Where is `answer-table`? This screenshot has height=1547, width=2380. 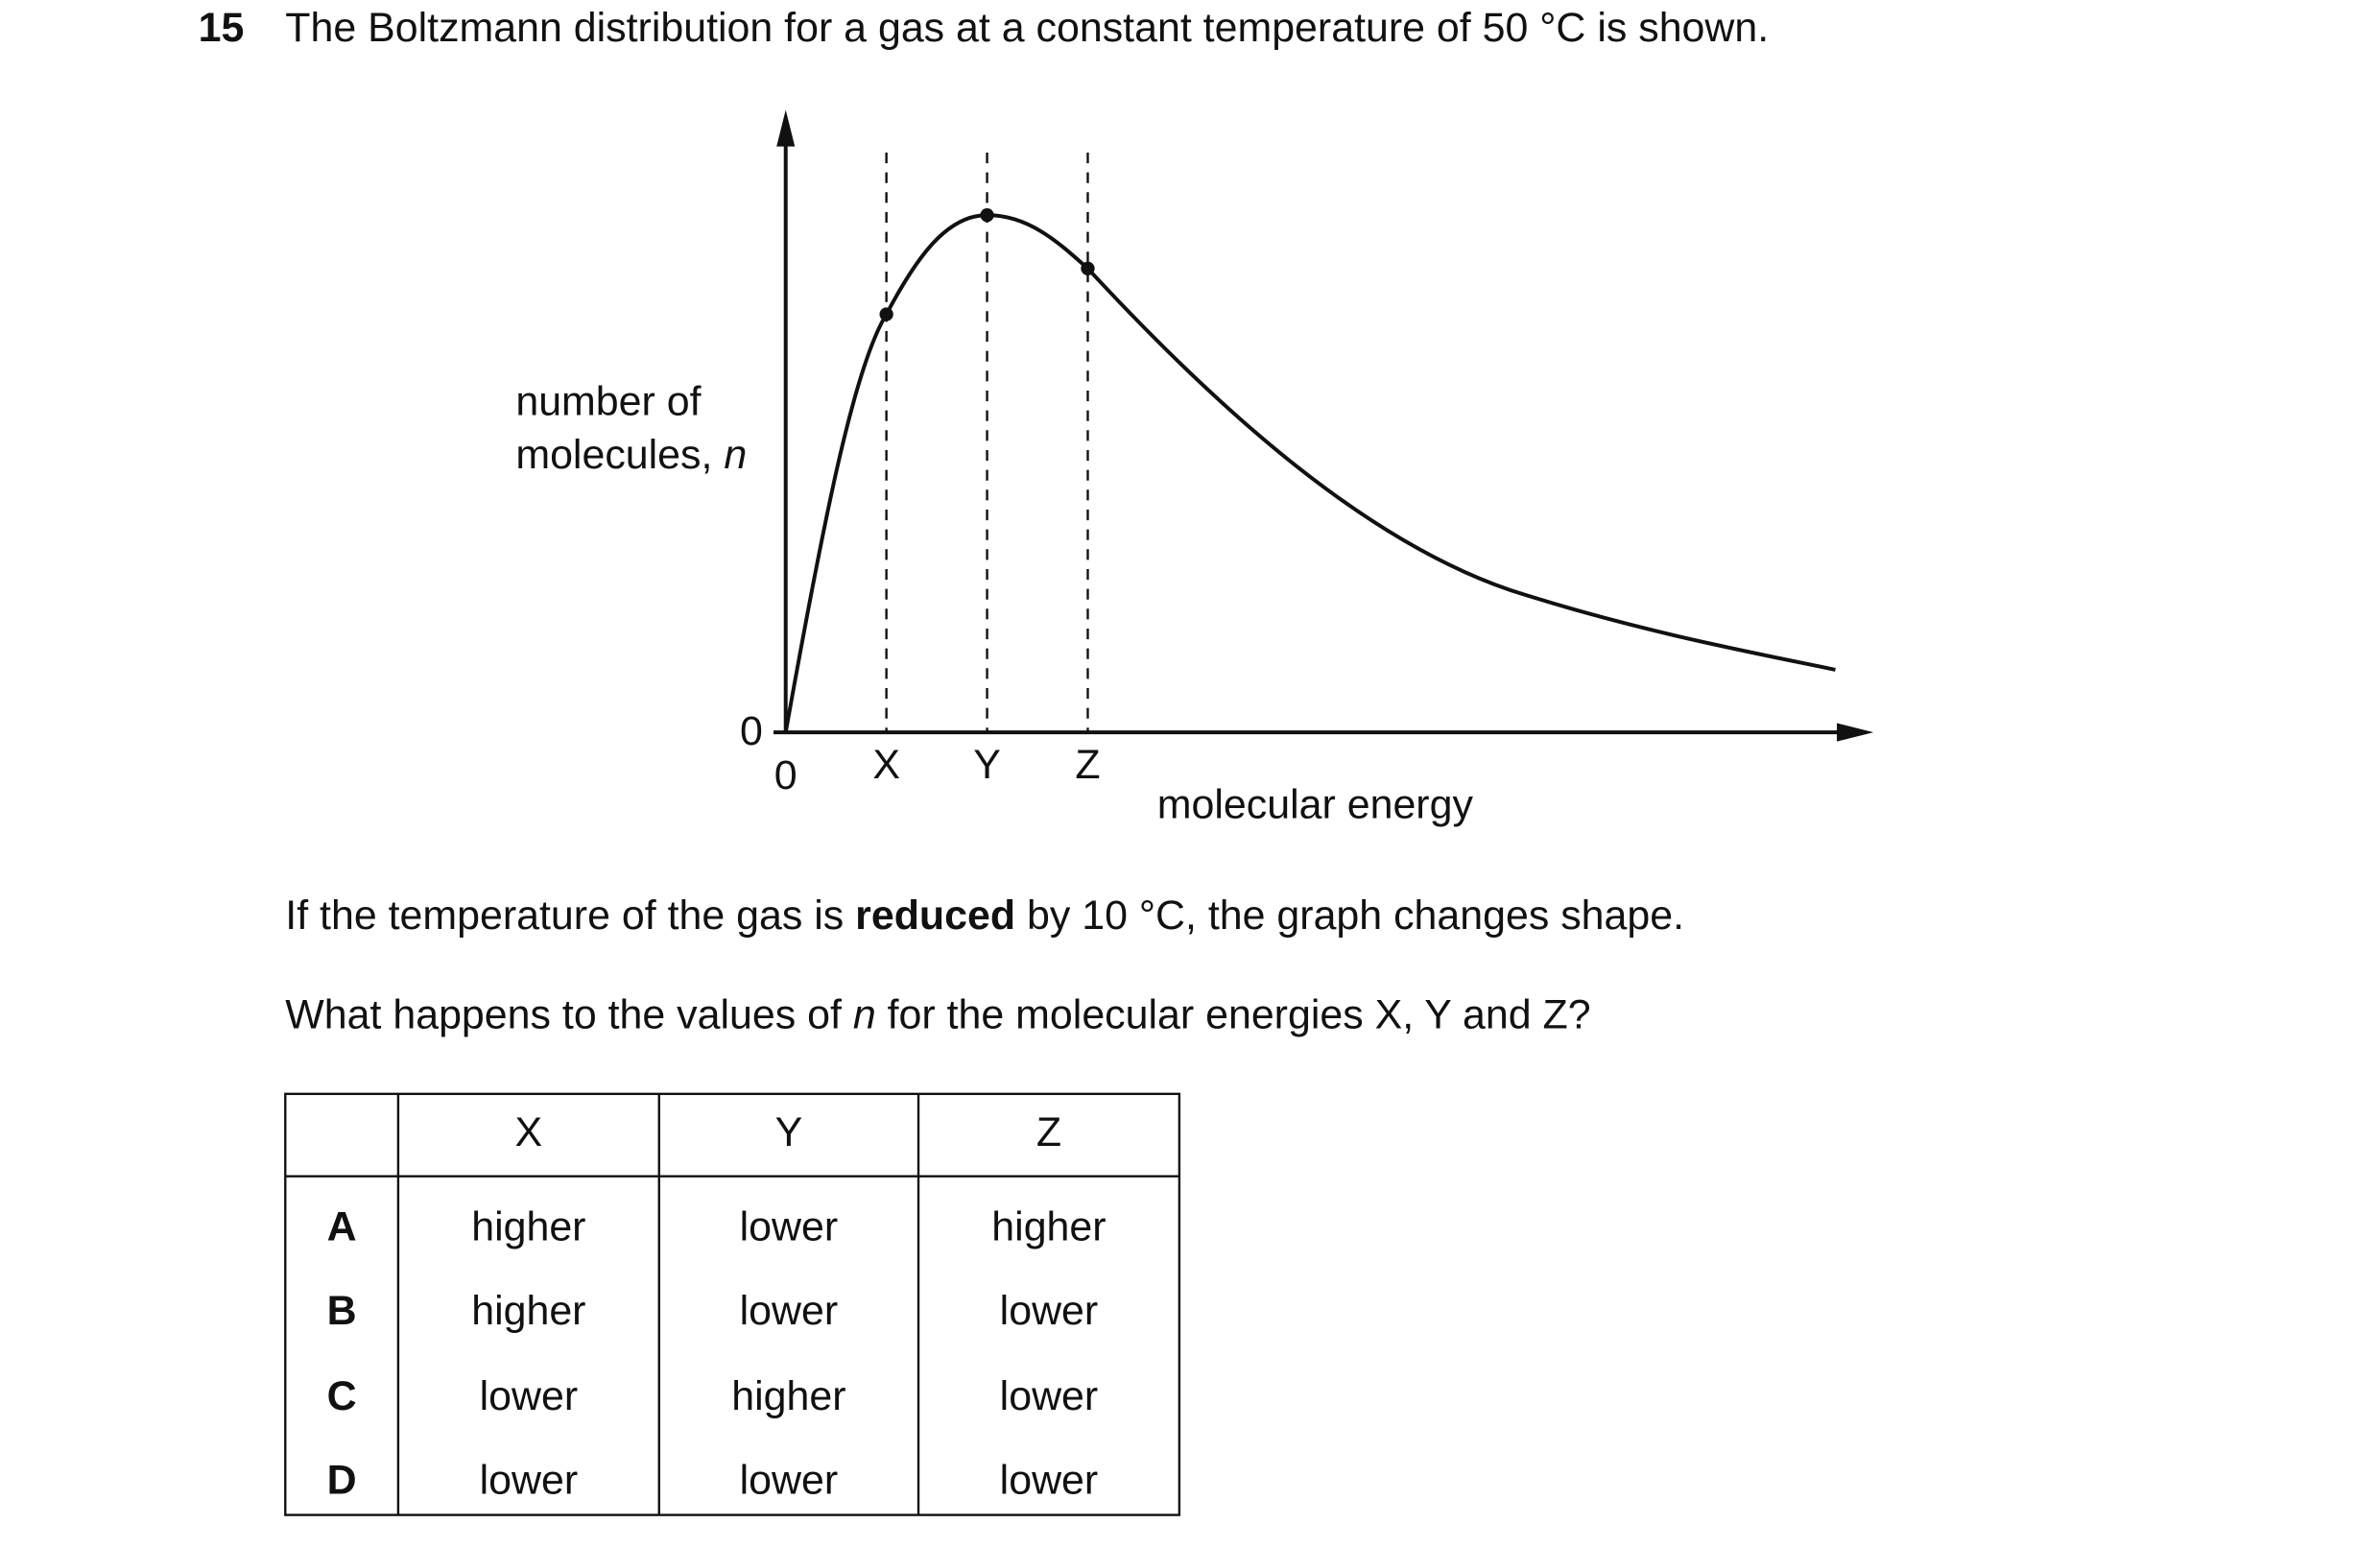 answer-table is located at coordinates (732, 1304).